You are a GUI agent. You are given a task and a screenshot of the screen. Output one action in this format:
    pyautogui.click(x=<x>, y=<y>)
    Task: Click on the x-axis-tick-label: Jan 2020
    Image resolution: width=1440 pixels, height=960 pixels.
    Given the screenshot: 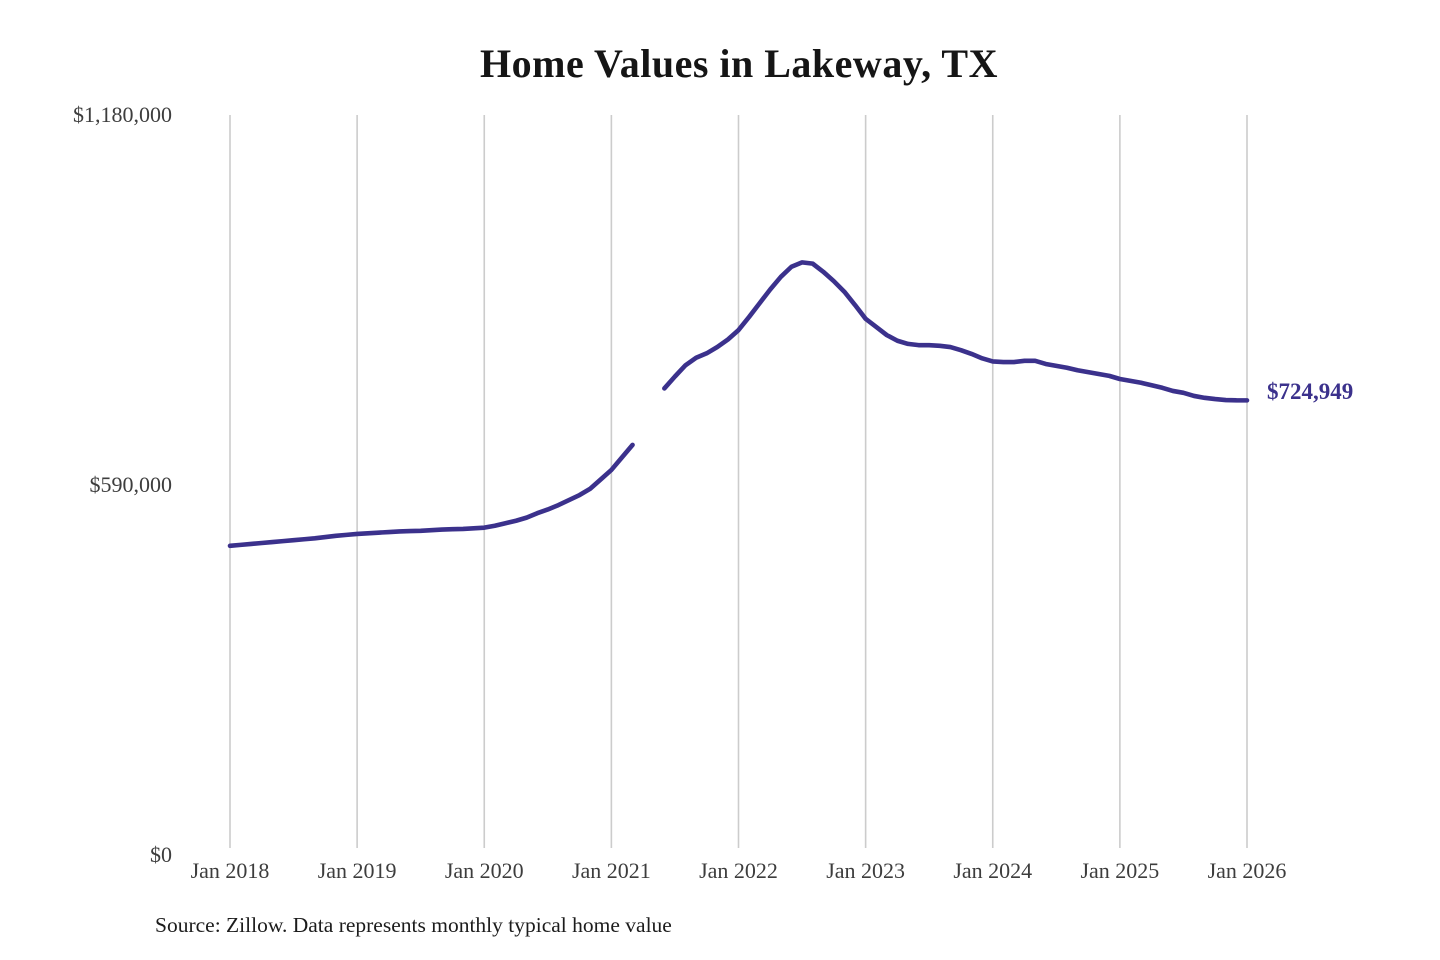 What is the action you would take?
    pyautogui.click(x=484, y=870)
    